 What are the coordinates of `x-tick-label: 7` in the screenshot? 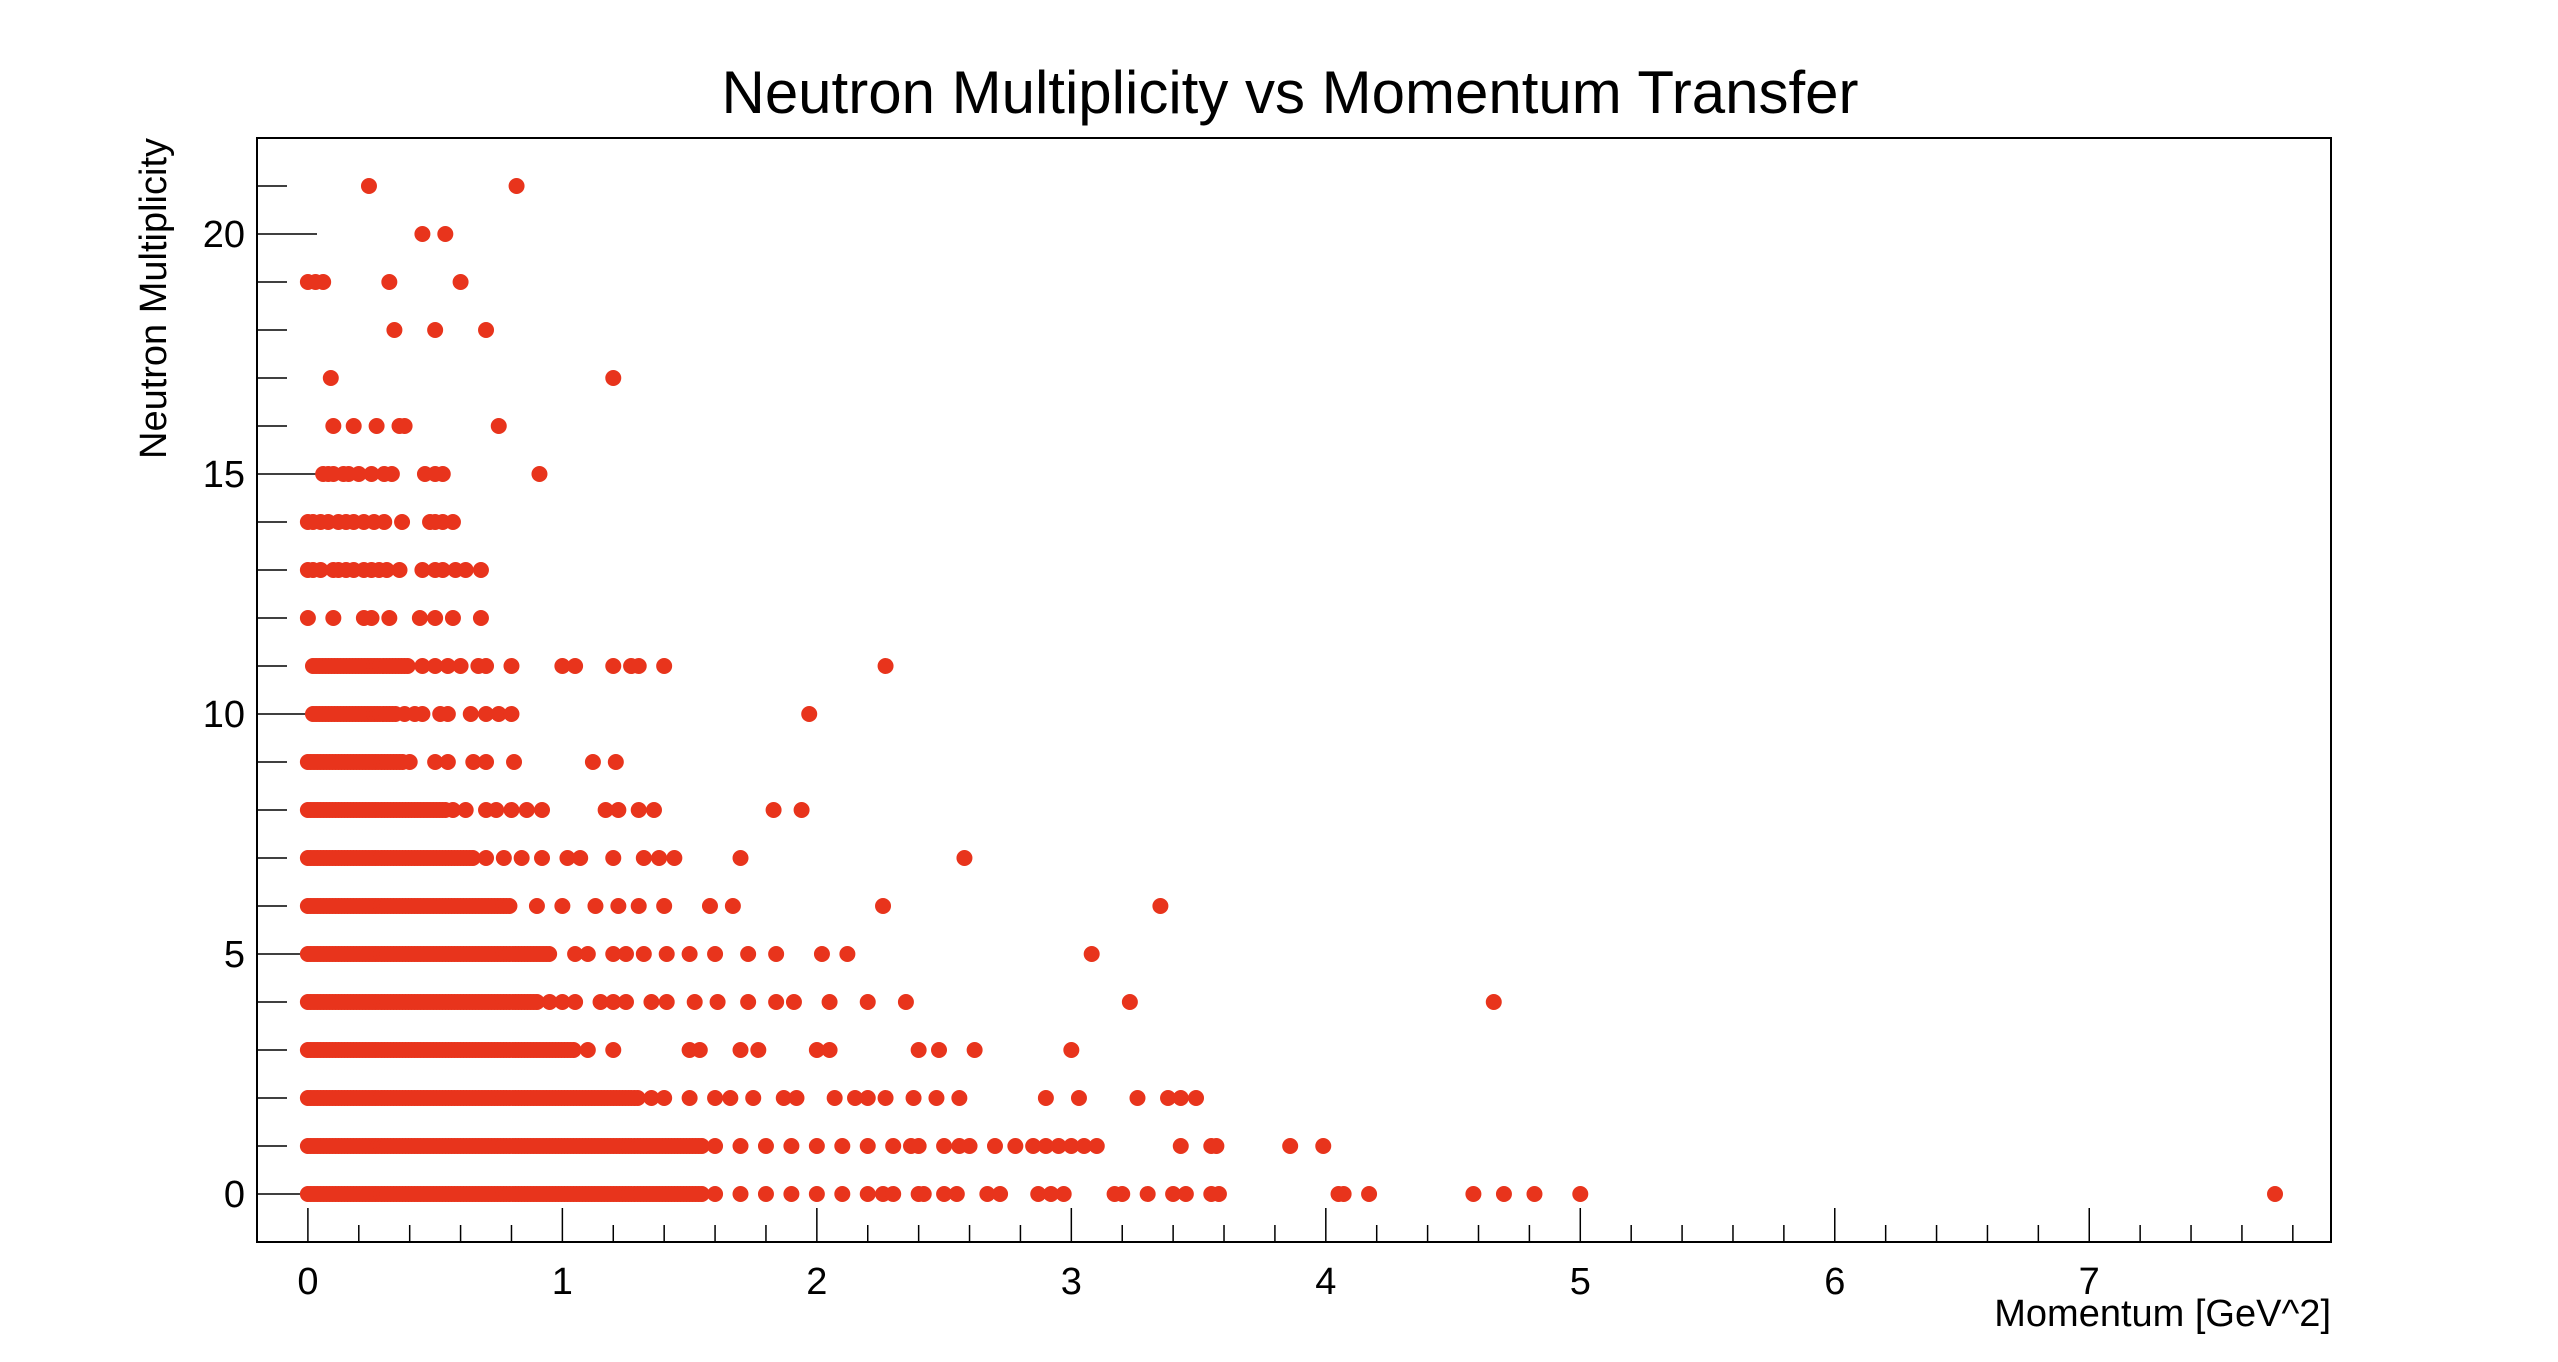 It's located at (2089, 1282).